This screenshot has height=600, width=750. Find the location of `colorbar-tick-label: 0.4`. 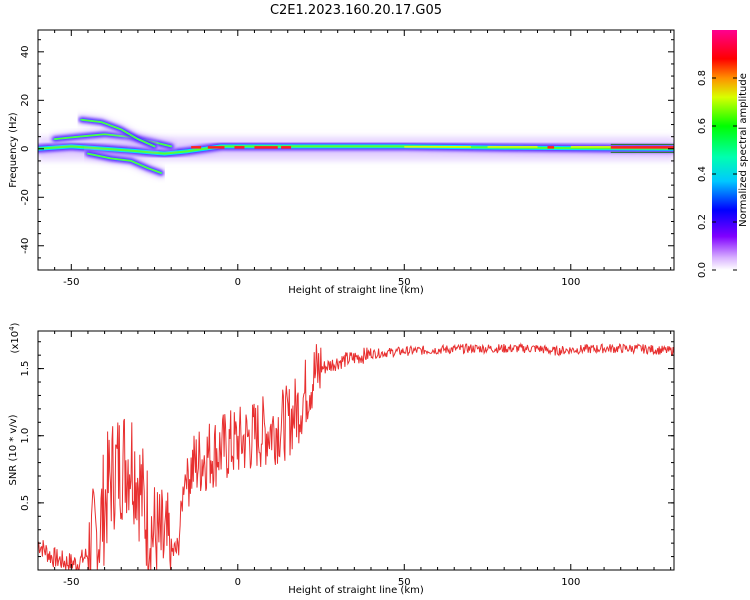

colorbar-tick-label: 0.4 is located at coordinates (702, 174).